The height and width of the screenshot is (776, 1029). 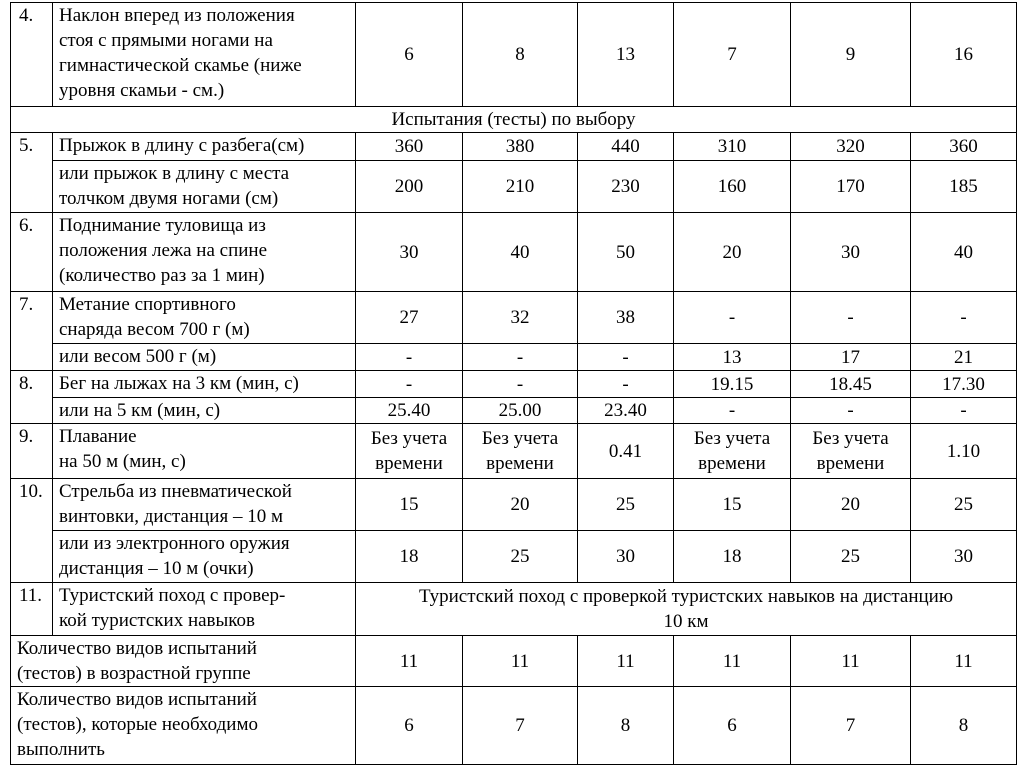 I want to click on row-label: или на 5 км (мин, с), so click(x=204, y=410).